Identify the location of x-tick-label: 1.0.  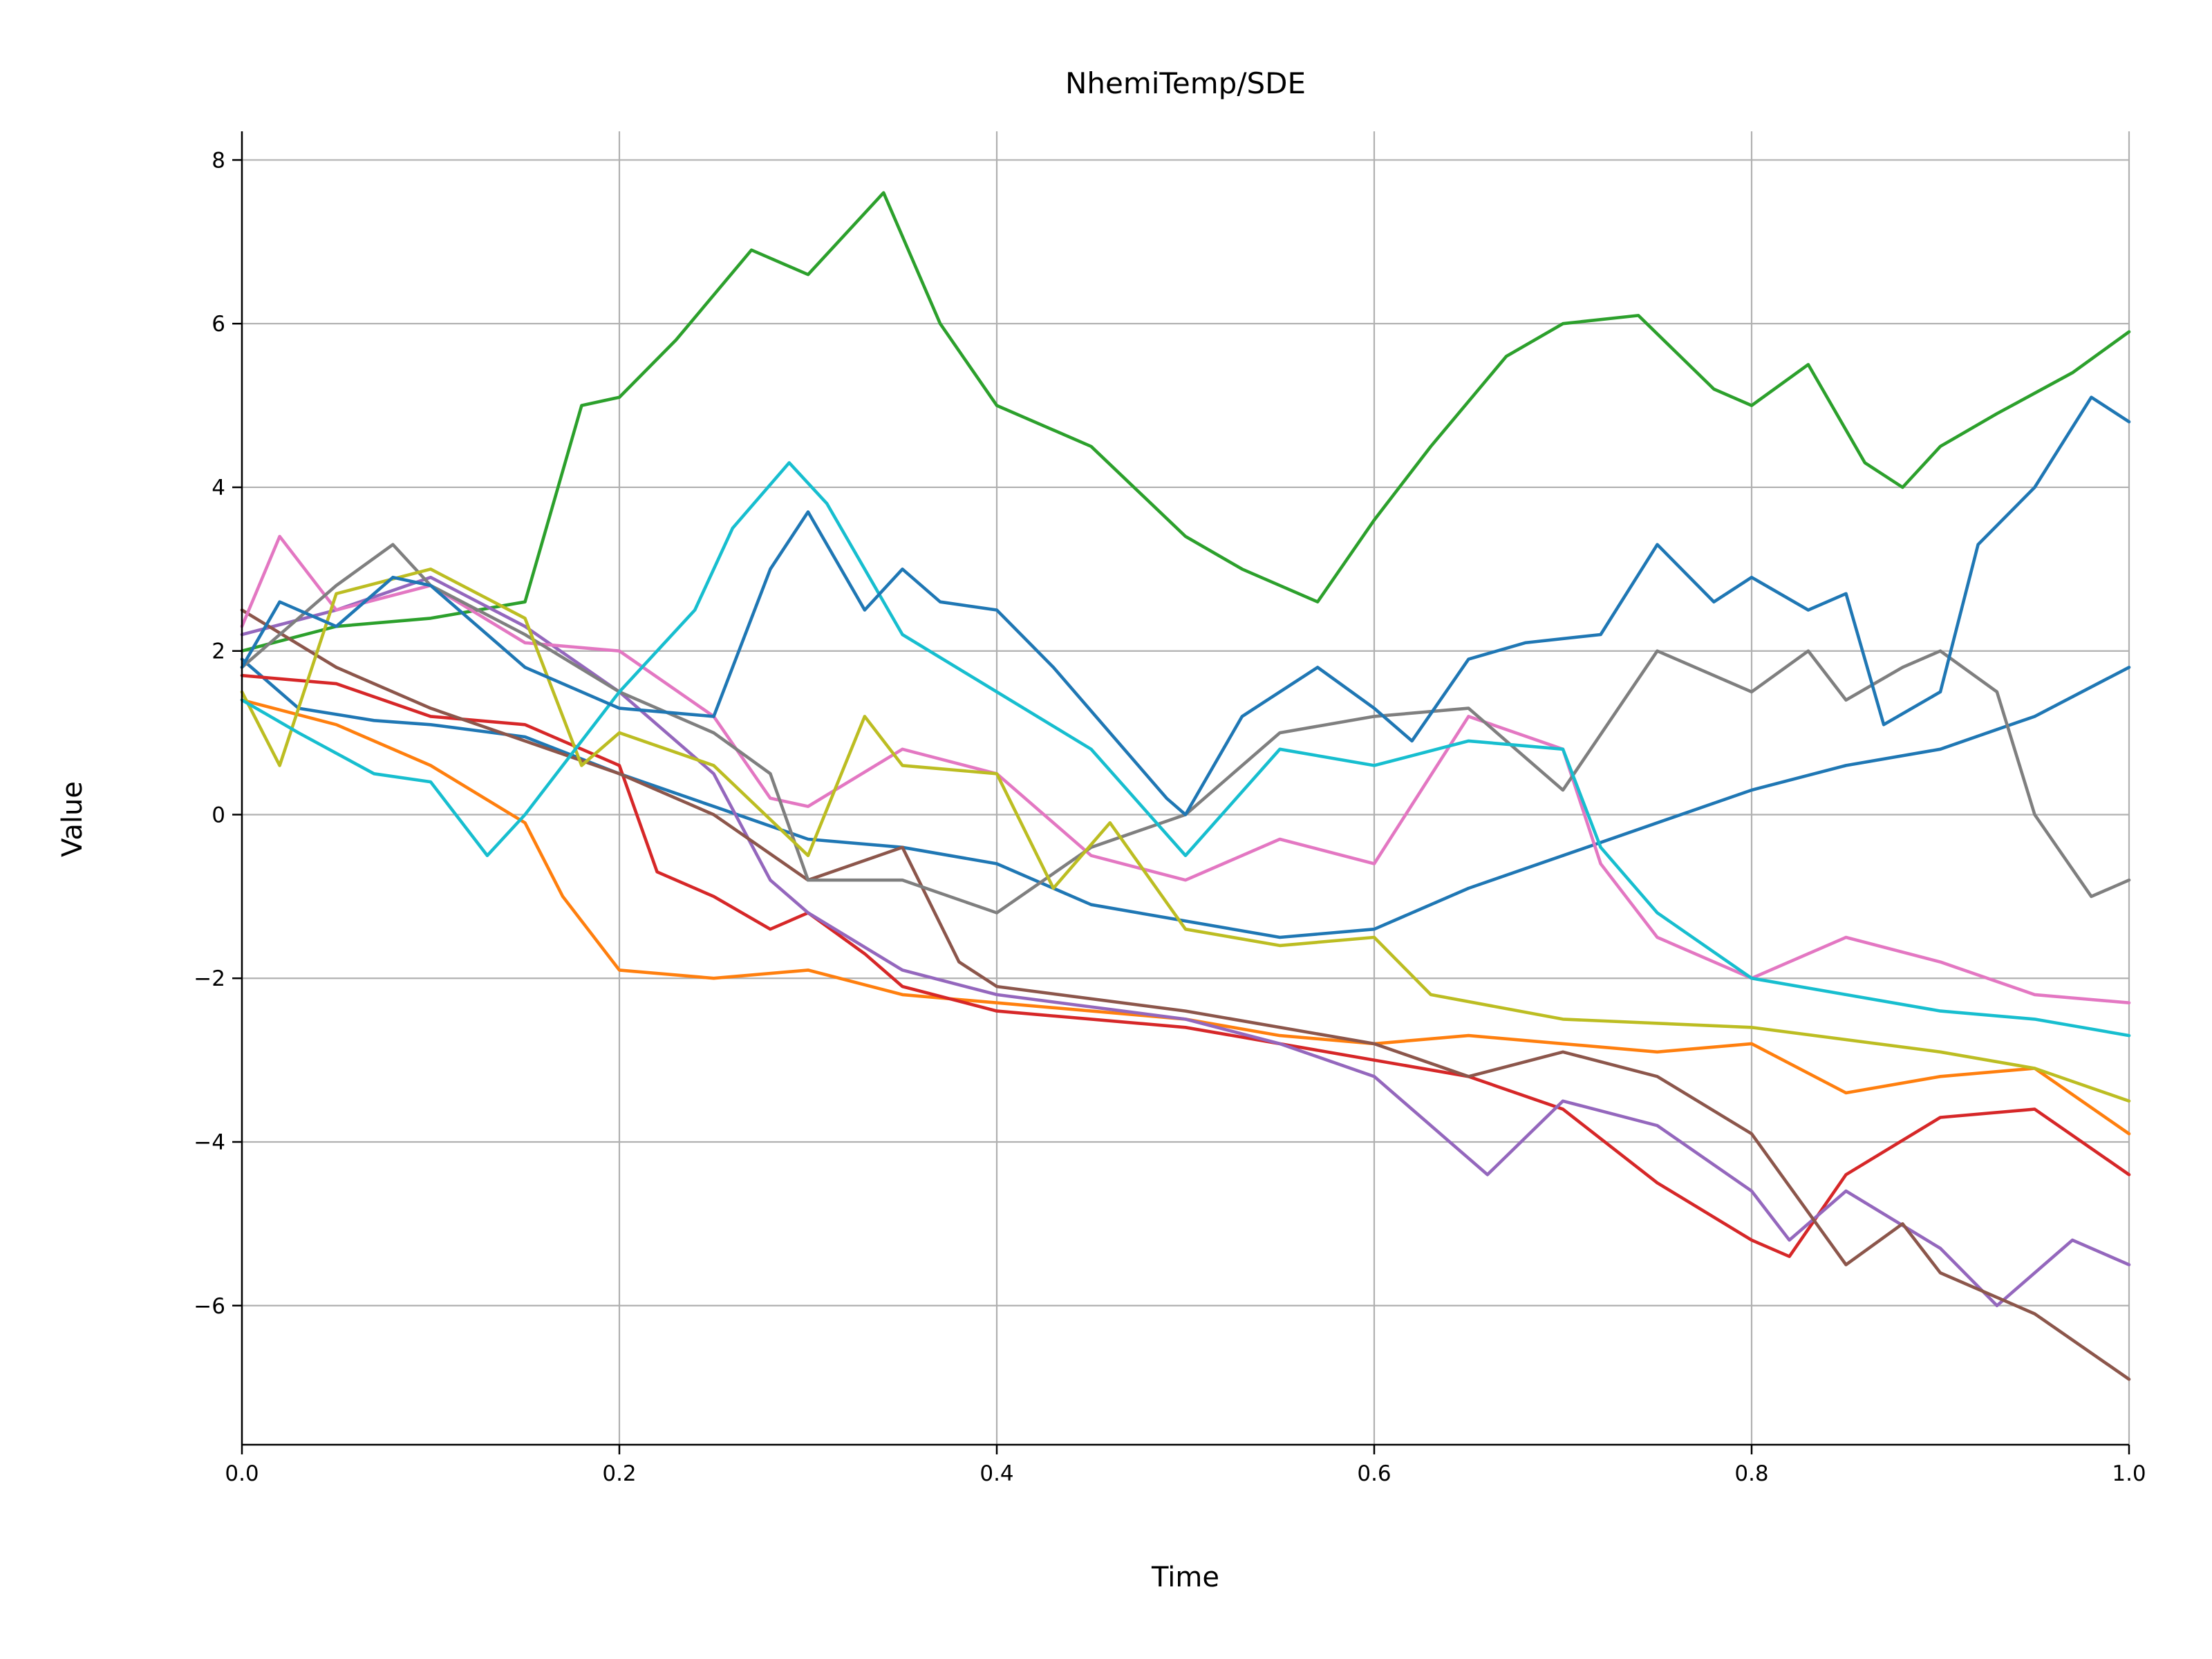
(2129, 1474).